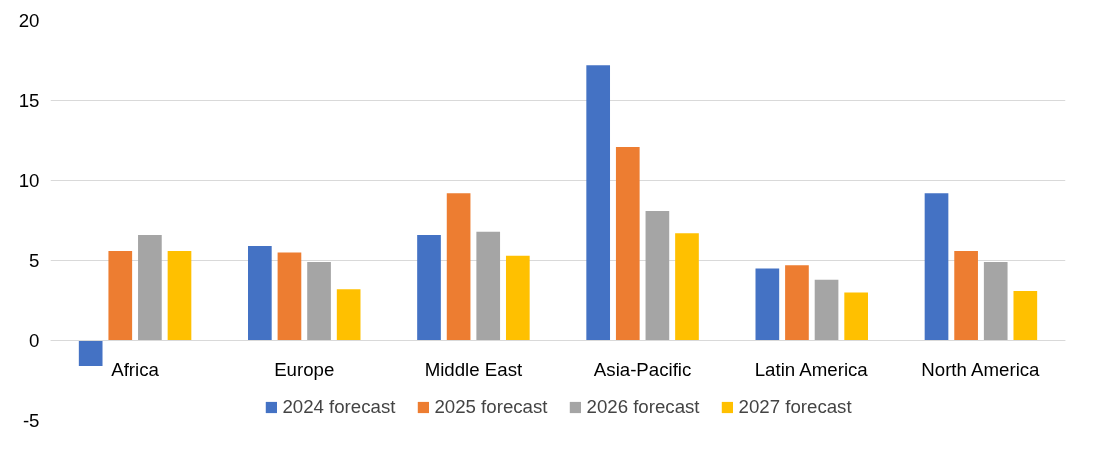 The width and height of the screenshot is (1093, 452). I want to click on x-tick-label: Europe, so click(304, 369).